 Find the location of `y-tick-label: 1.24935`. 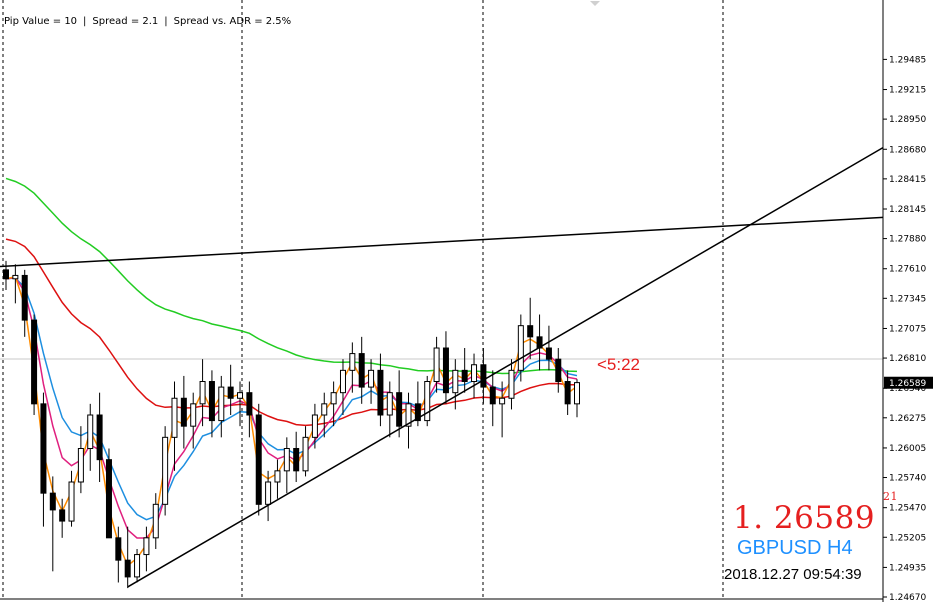

y-tick-label: 1.24935 is located at coordinates (907, 568).